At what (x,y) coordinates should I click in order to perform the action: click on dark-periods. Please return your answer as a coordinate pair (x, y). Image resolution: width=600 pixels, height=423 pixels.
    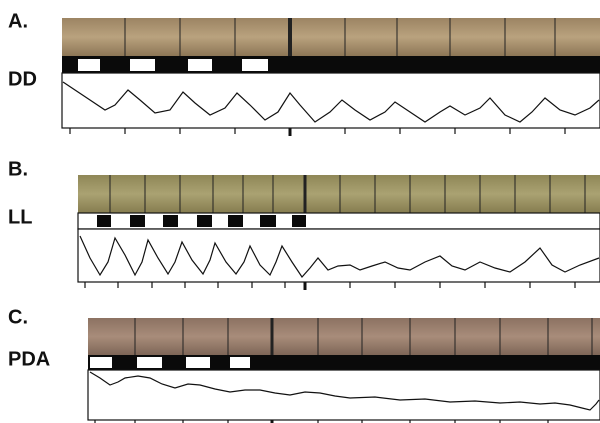
    Looking at the image, I should click on (201, 221).